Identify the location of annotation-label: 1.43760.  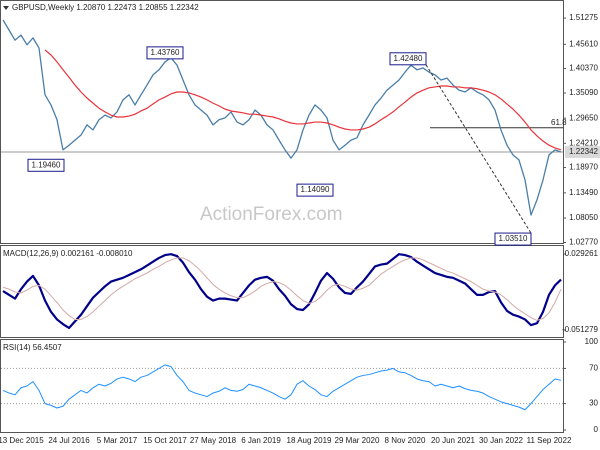
(165, 52).